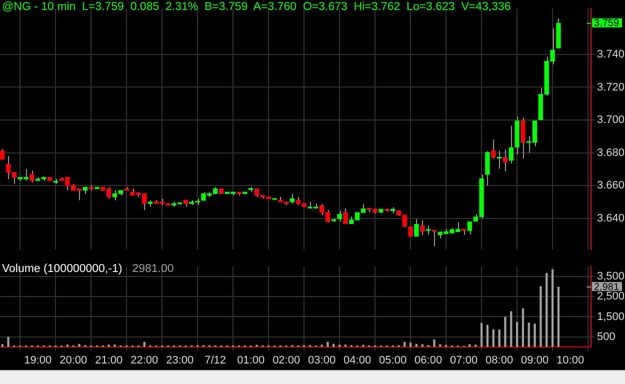 This screenshot has height=384, width=625. What do you see at coordinates (38, 360) in the screenshot?
I see `x-tick-label: 19:00` at bounding box center [38, 360].